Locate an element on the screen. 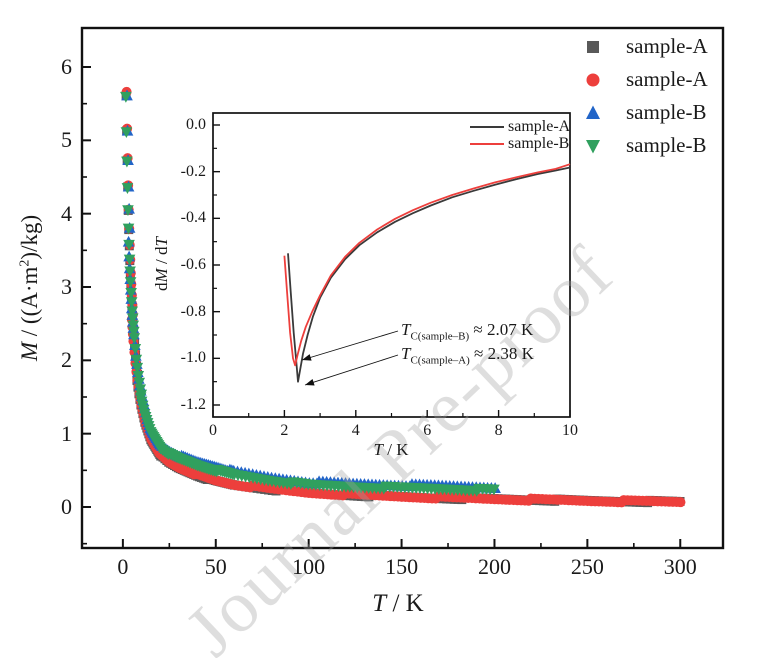 The image size is (784, 658). inset-legend: sample-A sample-B is located at coordinates (520, 135).